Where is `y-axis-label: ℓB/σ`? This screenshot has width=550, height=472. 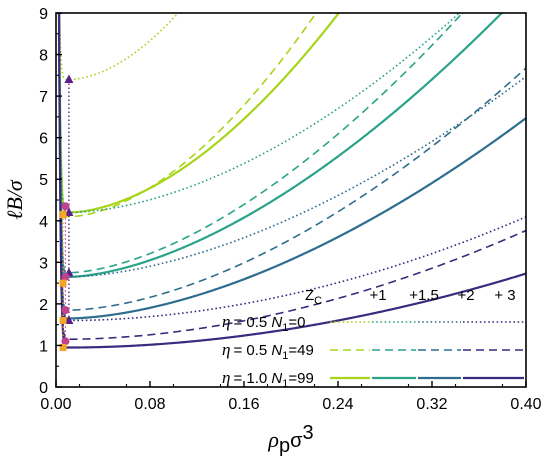
y-axis-label: ℓB/σ is located at coordinates (14, 199).